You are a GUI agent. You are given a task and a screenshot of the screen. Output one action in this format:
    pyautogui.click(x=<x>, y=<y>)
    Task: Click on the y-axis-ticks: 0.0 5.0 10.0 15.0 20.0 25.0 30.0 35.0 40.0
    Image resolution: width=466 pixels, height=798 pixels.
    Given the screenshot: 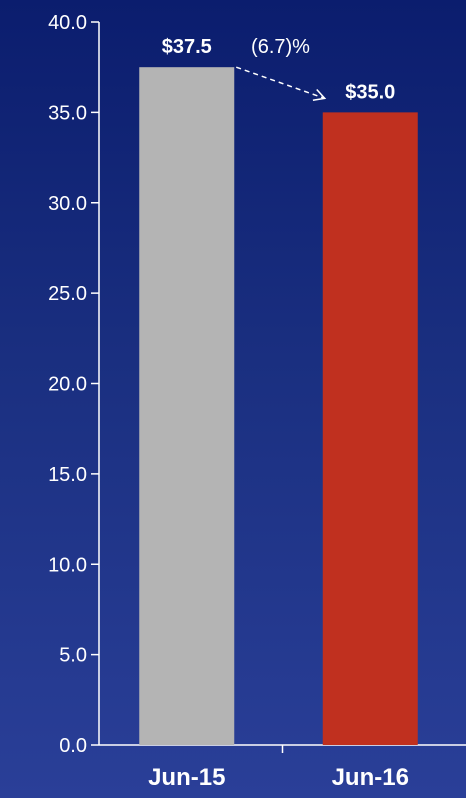 What is the action you would take?
    pyautogui.click(x=73, y=384)
    